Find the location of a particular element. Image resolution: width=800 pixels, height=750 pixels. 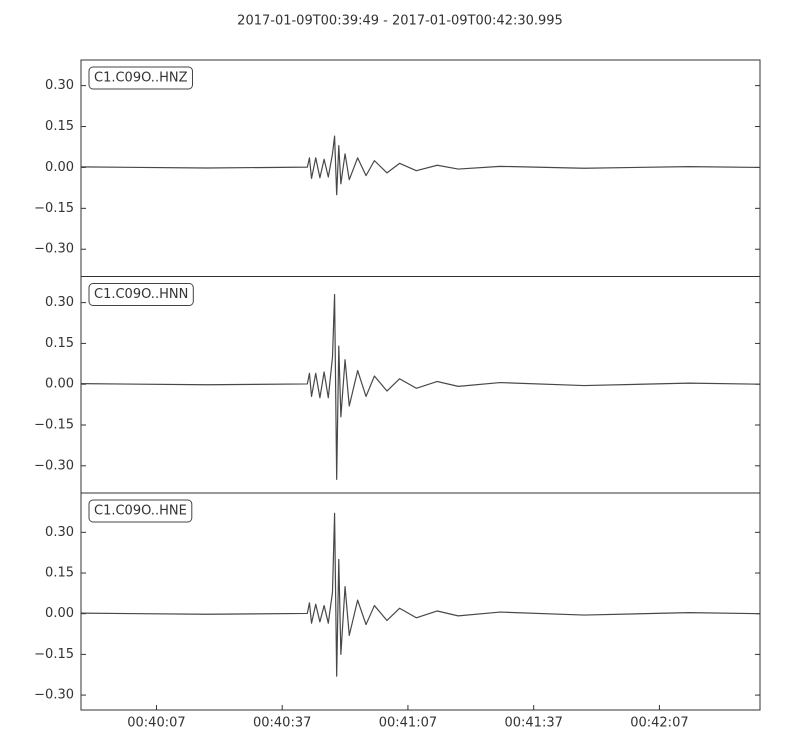

x-tick-label: 00:40:37 is located at coordinates (282, 723).